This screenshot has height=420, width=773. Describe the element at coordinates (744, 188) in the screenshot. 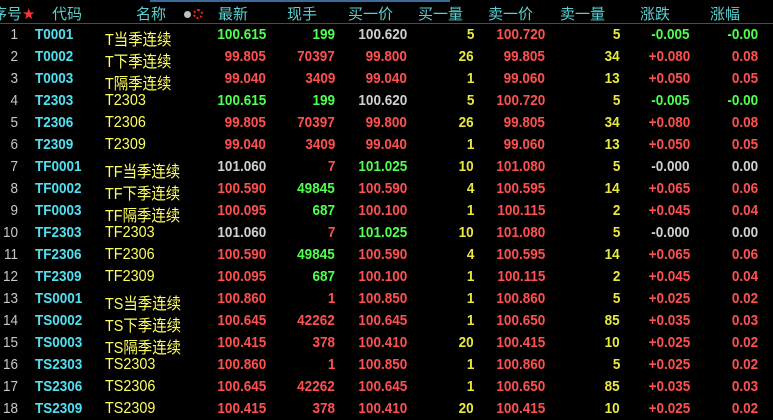

I see `change-pct: 0.06` at that location.